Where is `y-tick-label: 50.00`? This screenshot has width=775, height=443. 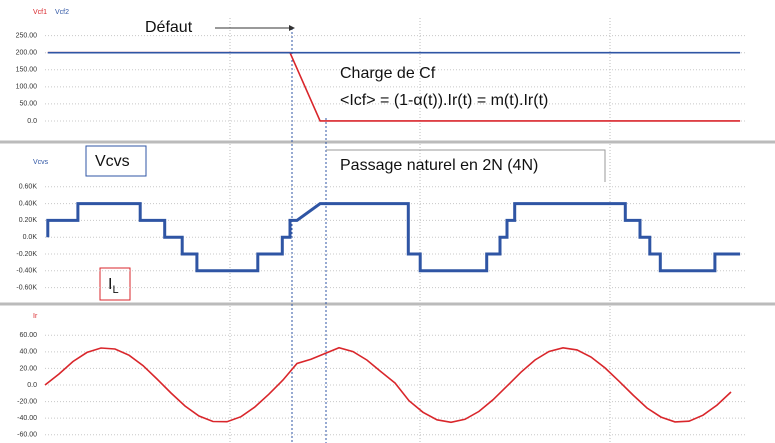 y-tick-label: 50.00 is located at coordinates (28, 104).